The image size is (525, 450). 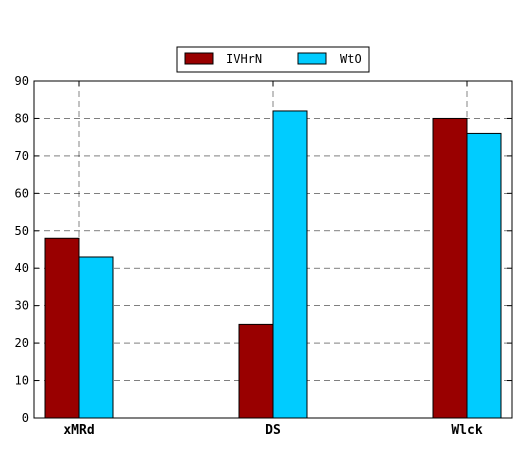 I want to click on legend-swatch-wto, so click(x=312, y=58).